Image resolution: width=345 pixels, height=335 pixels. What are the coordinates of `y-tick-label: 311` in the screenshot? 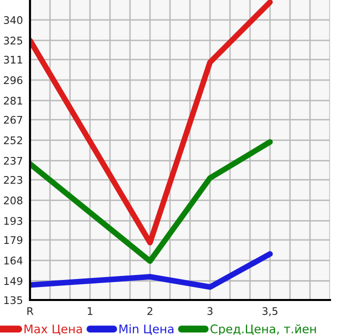 It's located at (13, 60).